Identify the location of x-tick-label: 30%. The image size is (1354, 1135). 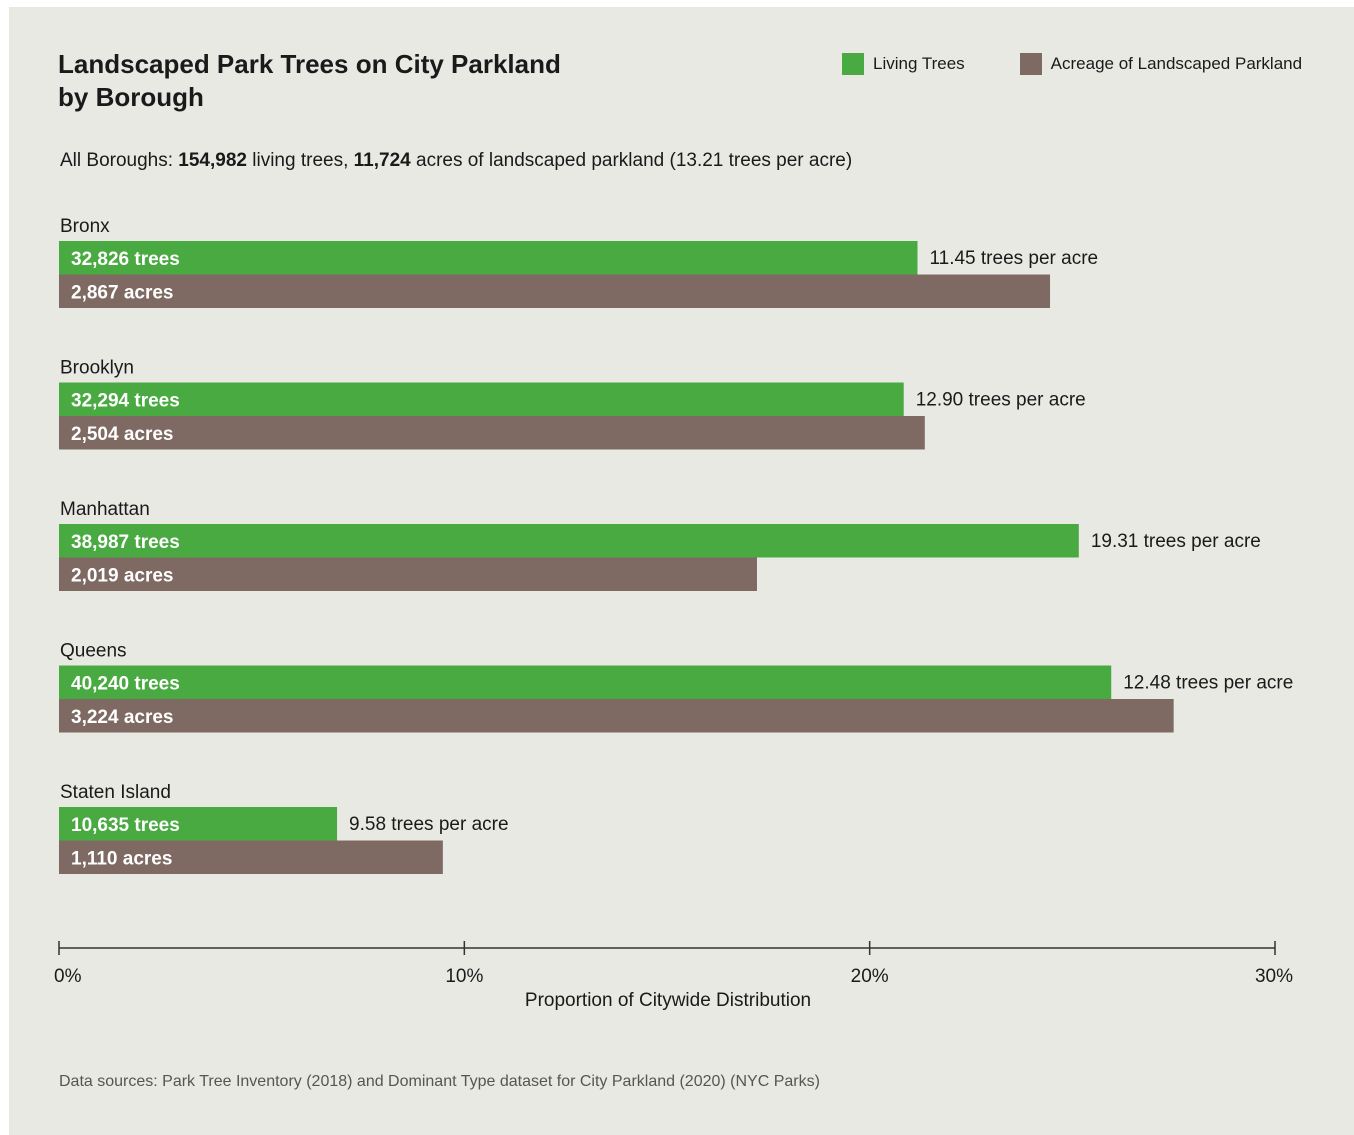
(1274, 976).